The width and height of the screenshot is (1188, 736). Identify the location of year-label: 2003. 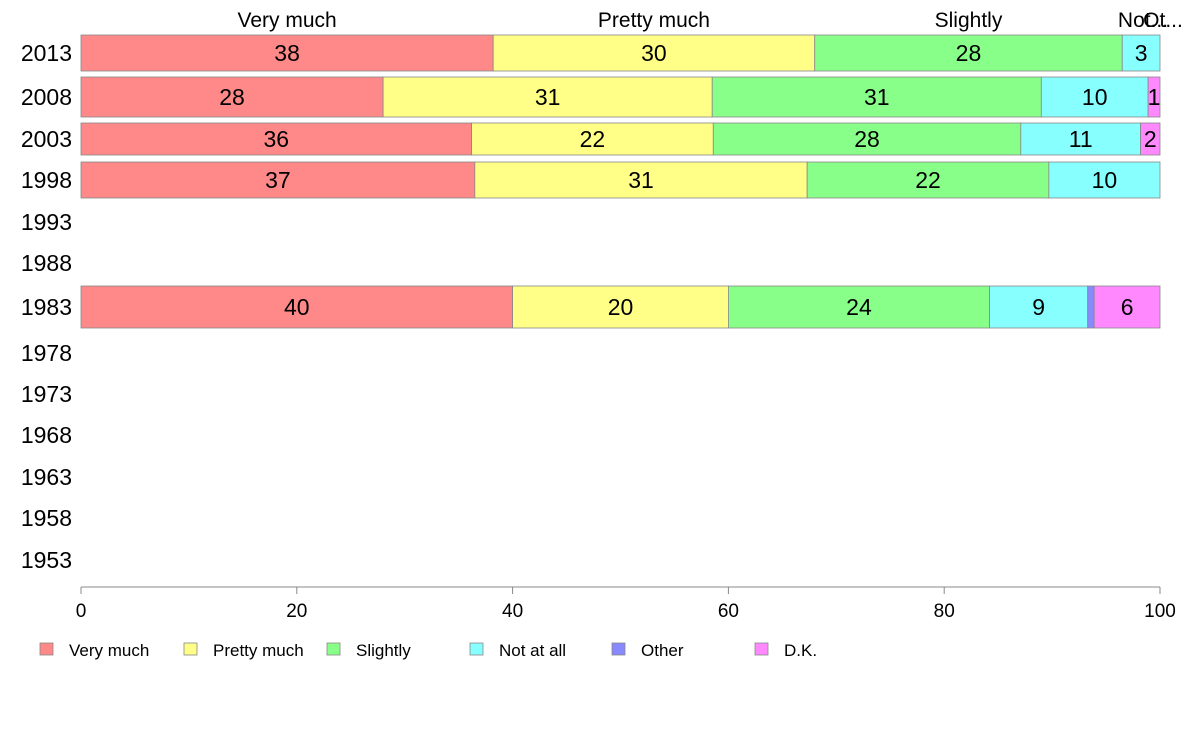
(46, 139).